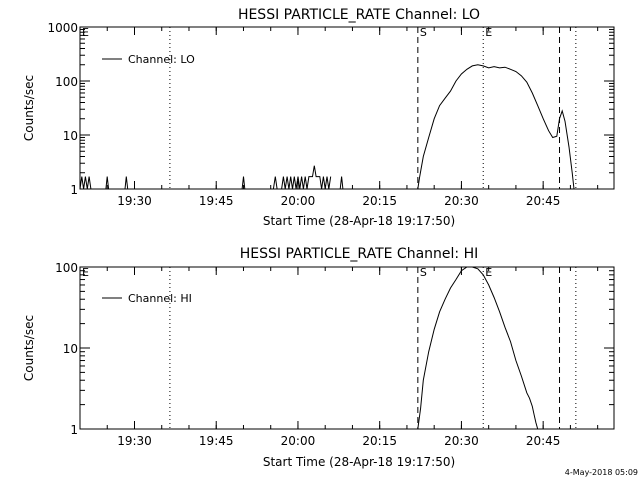 The image size is (640, 480). I want to click on lo-x-tick-label: 19:45, so click(216, 201).